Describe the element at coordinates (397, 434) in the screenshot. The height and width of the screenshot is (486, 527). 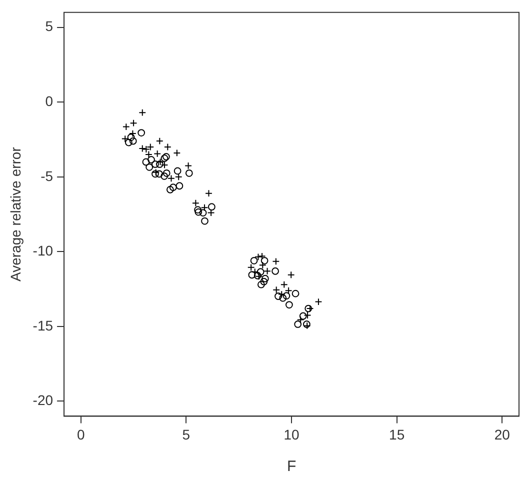
I see `x-tick-label: 15` at that location.